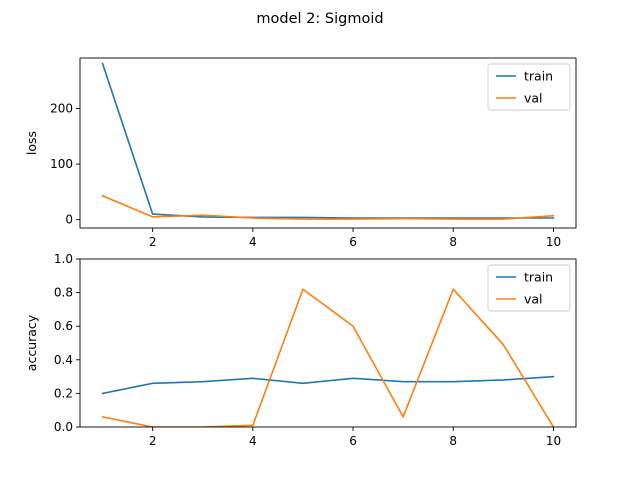 This screenshot has height=480, width=640. What do you see at coordinates (319, 19) in the screenshot?
I see `figure-title: model 2: Sigmoid` at bounding box center [319, 19].